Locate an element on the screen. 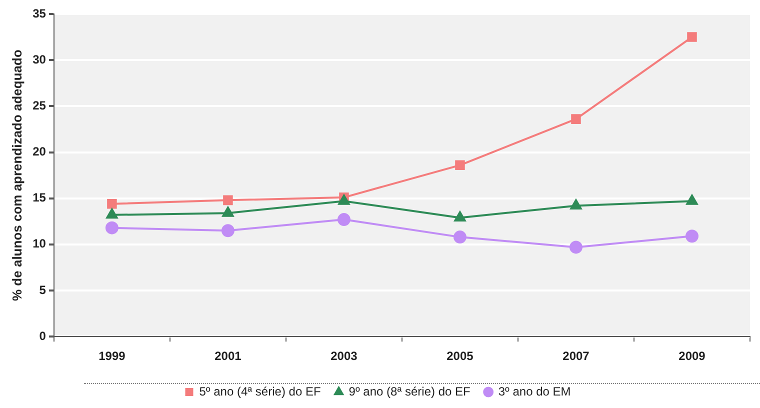 The width and height of the screenshot is (760, 408). x-tick-label: 2007 is located at coordinates (576, 356).